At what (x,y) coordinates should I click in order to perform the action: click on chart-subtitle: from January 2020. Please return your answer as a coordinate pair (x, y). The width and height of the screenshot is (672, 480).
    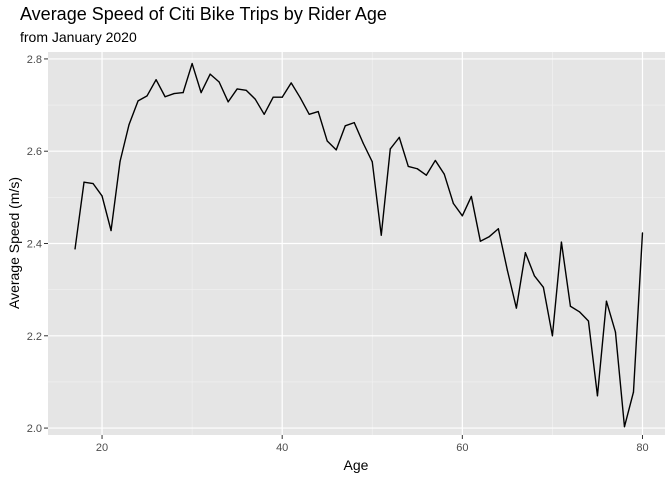
    Looking at the image, I should click on (78, 37).